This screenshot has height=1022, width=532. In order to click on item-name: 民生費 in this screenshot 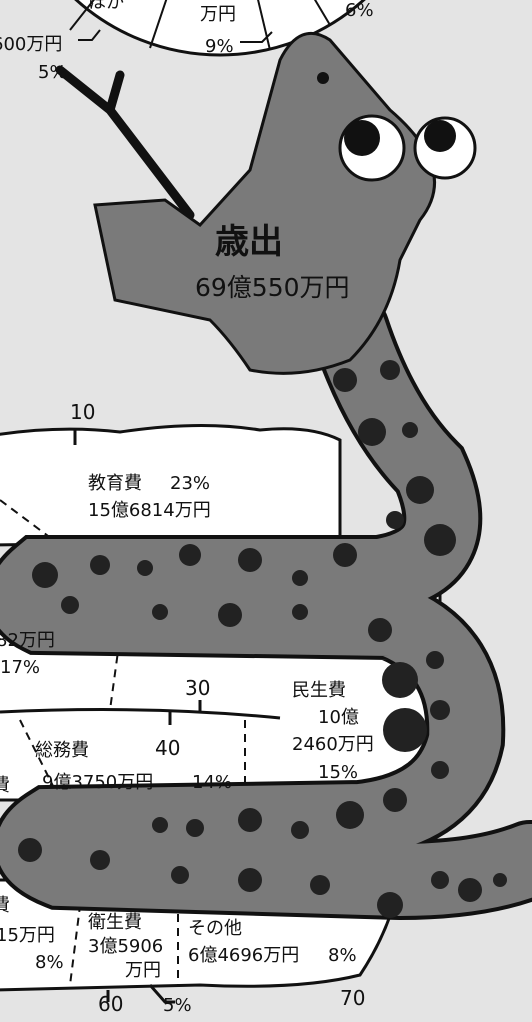, I will do `click(319, 690)`.